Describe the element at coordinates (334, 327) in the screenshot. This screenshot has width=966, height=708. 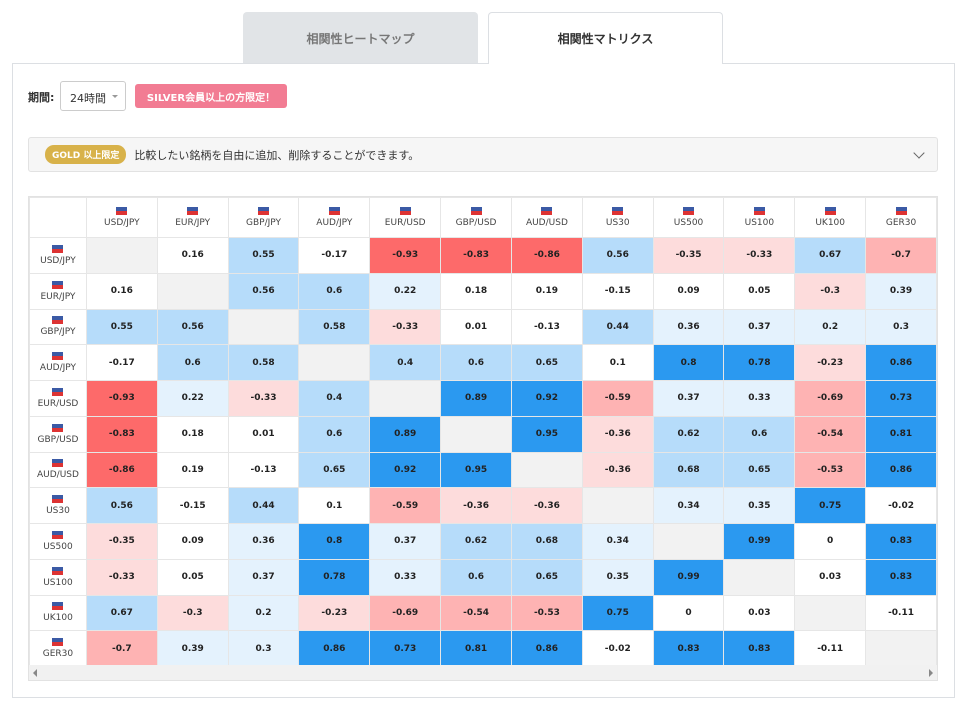
I see `correlation-cell: 0.58` at that location.